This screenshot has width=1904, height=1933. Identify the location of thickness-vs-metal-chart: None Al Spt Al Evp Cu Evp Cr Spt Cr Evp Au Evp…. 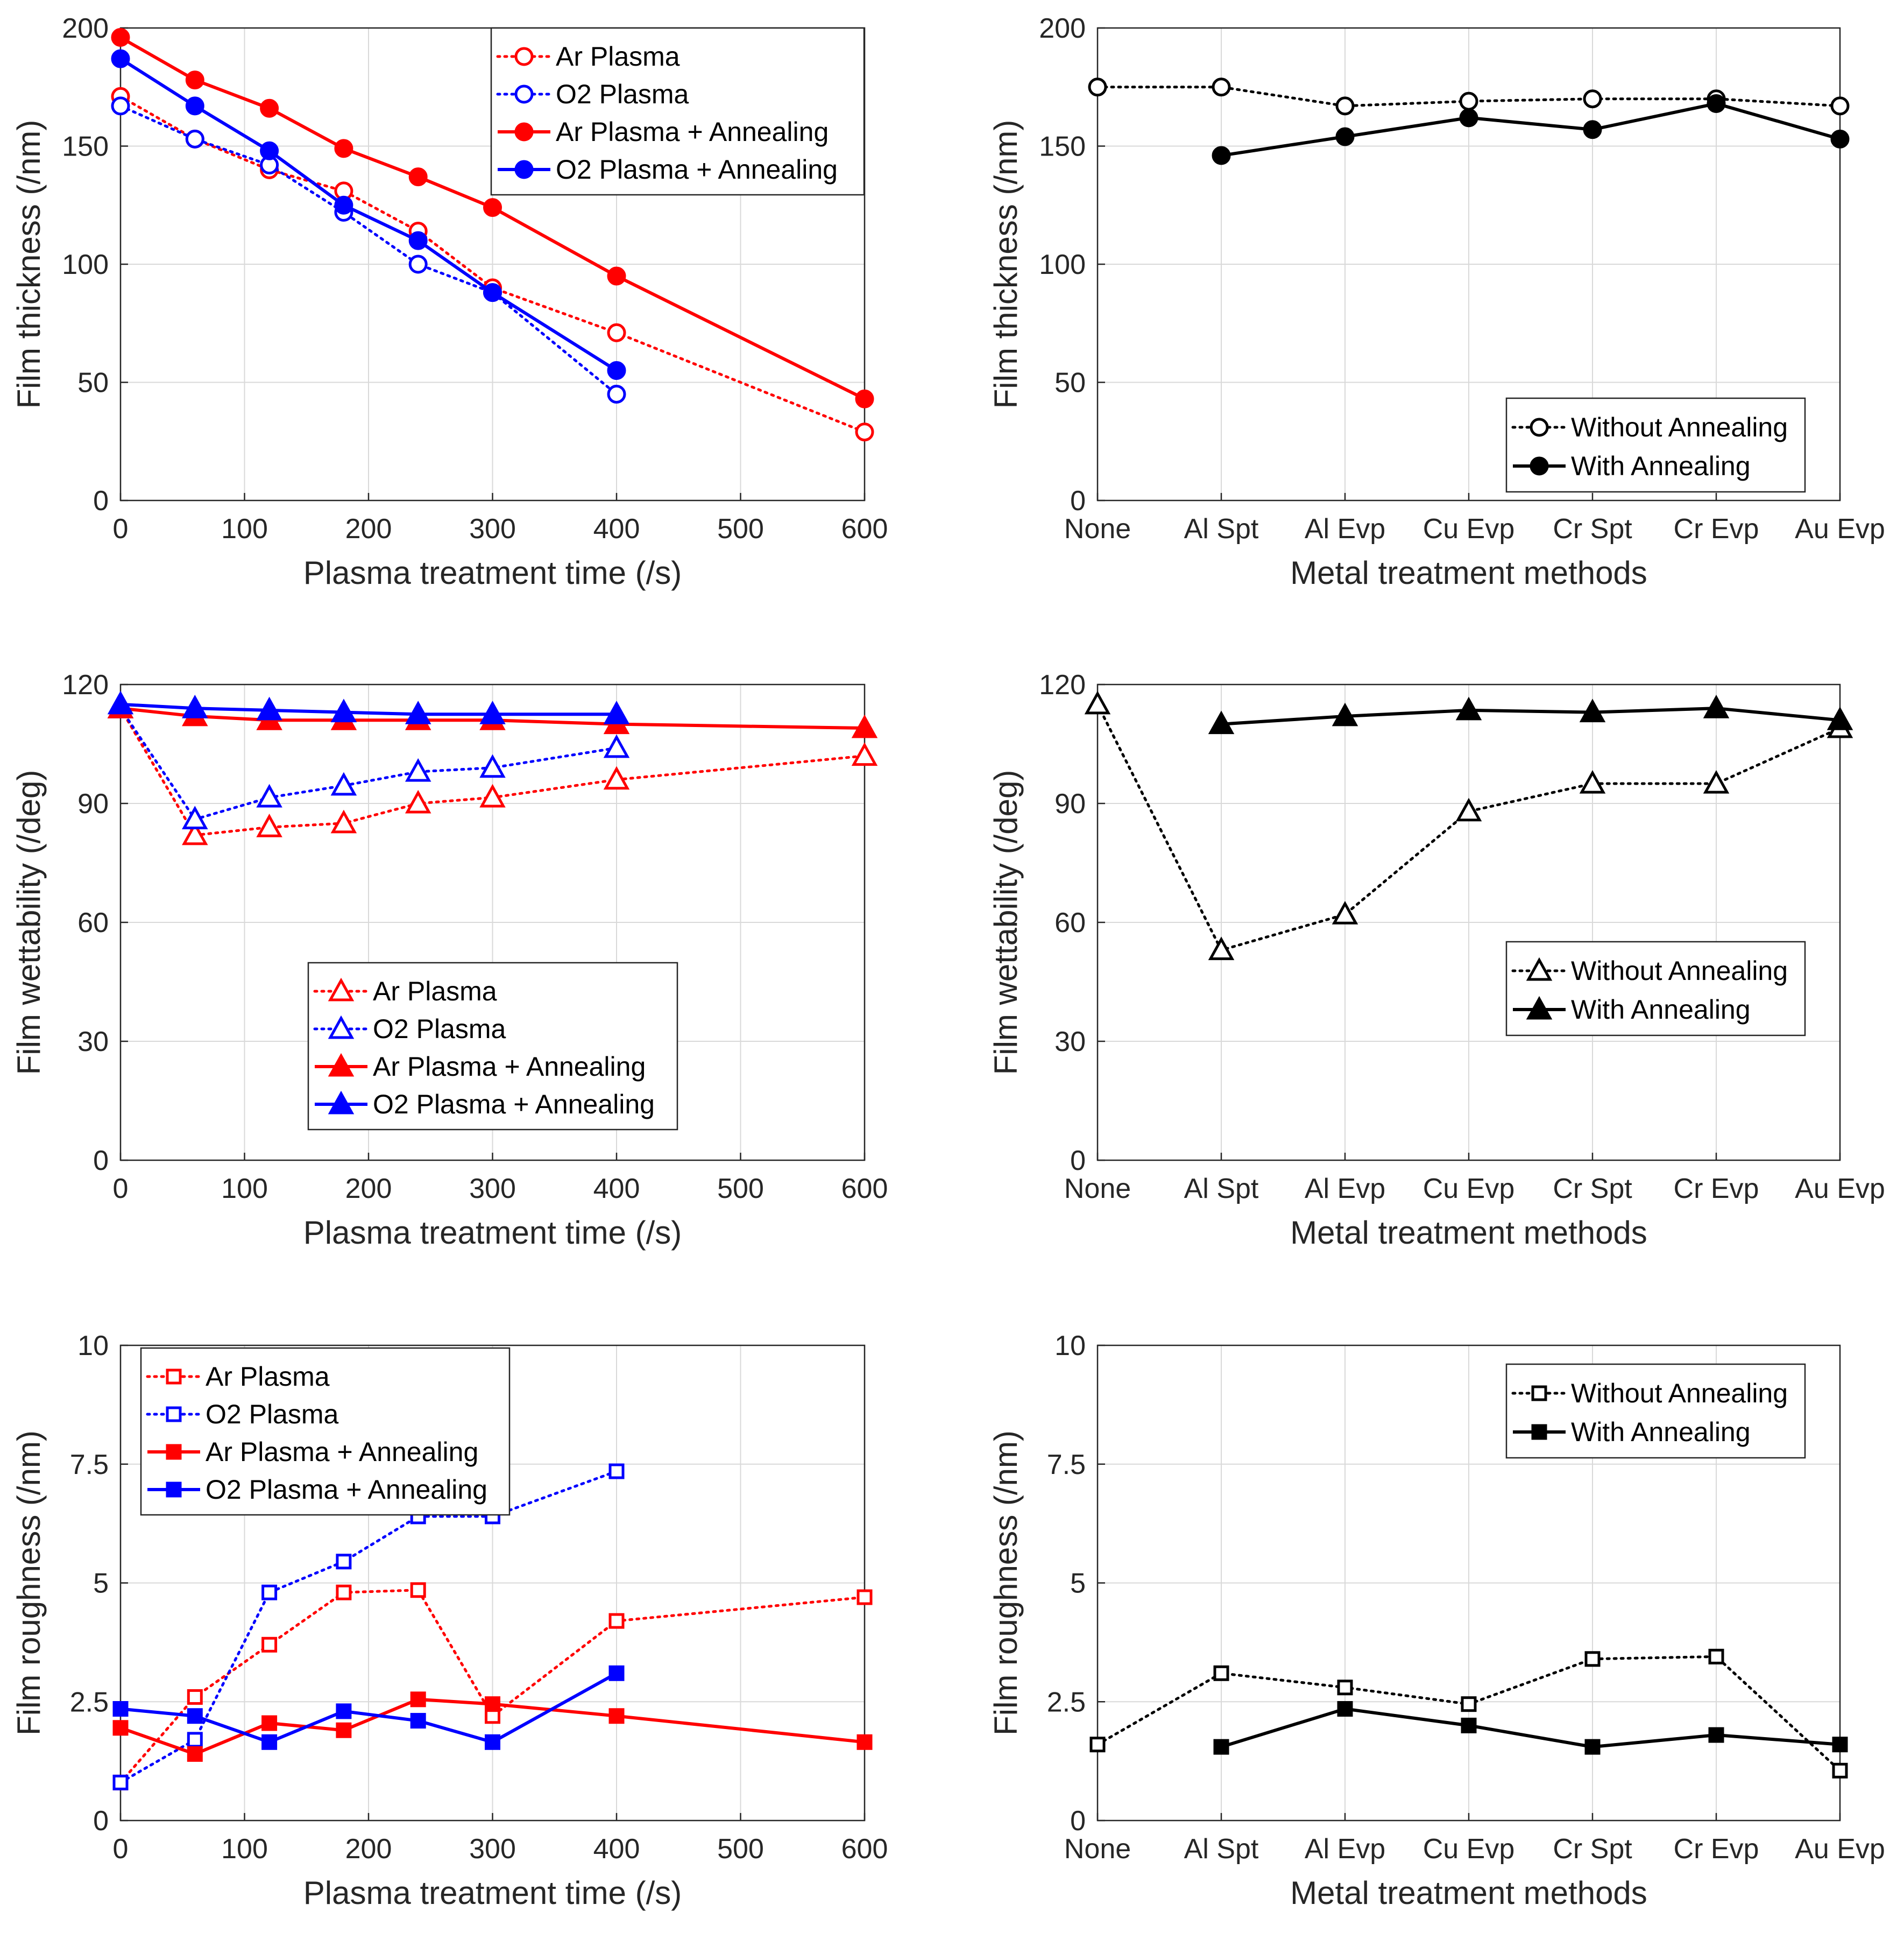
(1436, 302).